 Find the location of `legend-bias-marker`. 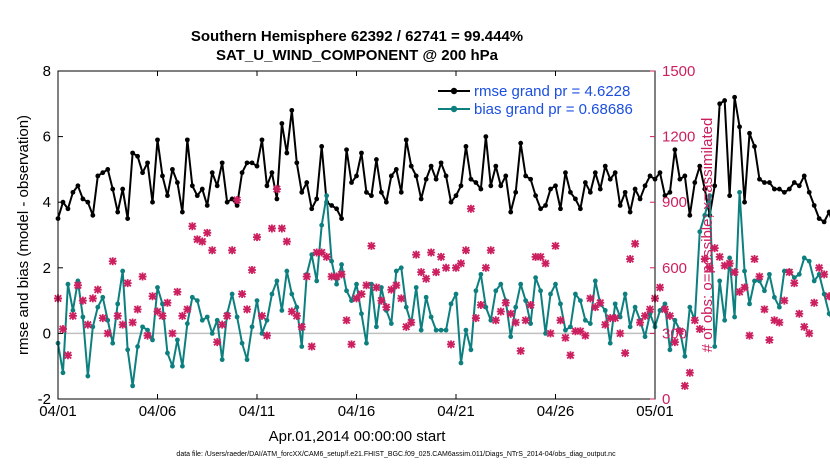

legend-bias-marker is located at coordinates (454, 109).